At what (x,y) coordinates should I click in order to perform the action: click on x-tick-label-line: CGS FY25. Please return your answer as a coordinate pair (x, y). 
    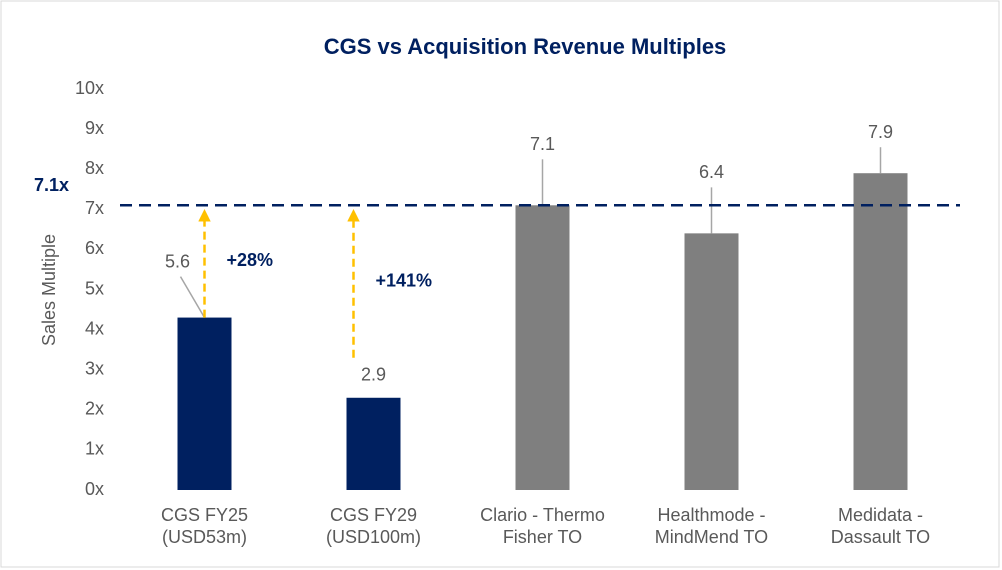
    Looking at the image, I should click on (204, 515).